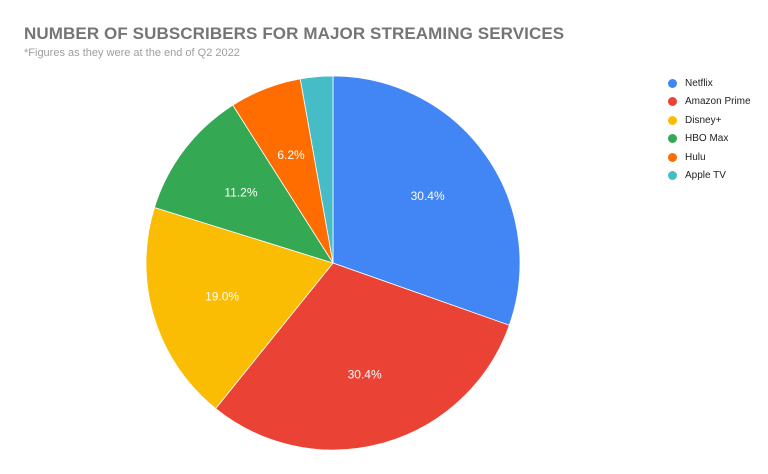  I want to click on legend-item-apple-tv: Apple TV, so click(709, 176).